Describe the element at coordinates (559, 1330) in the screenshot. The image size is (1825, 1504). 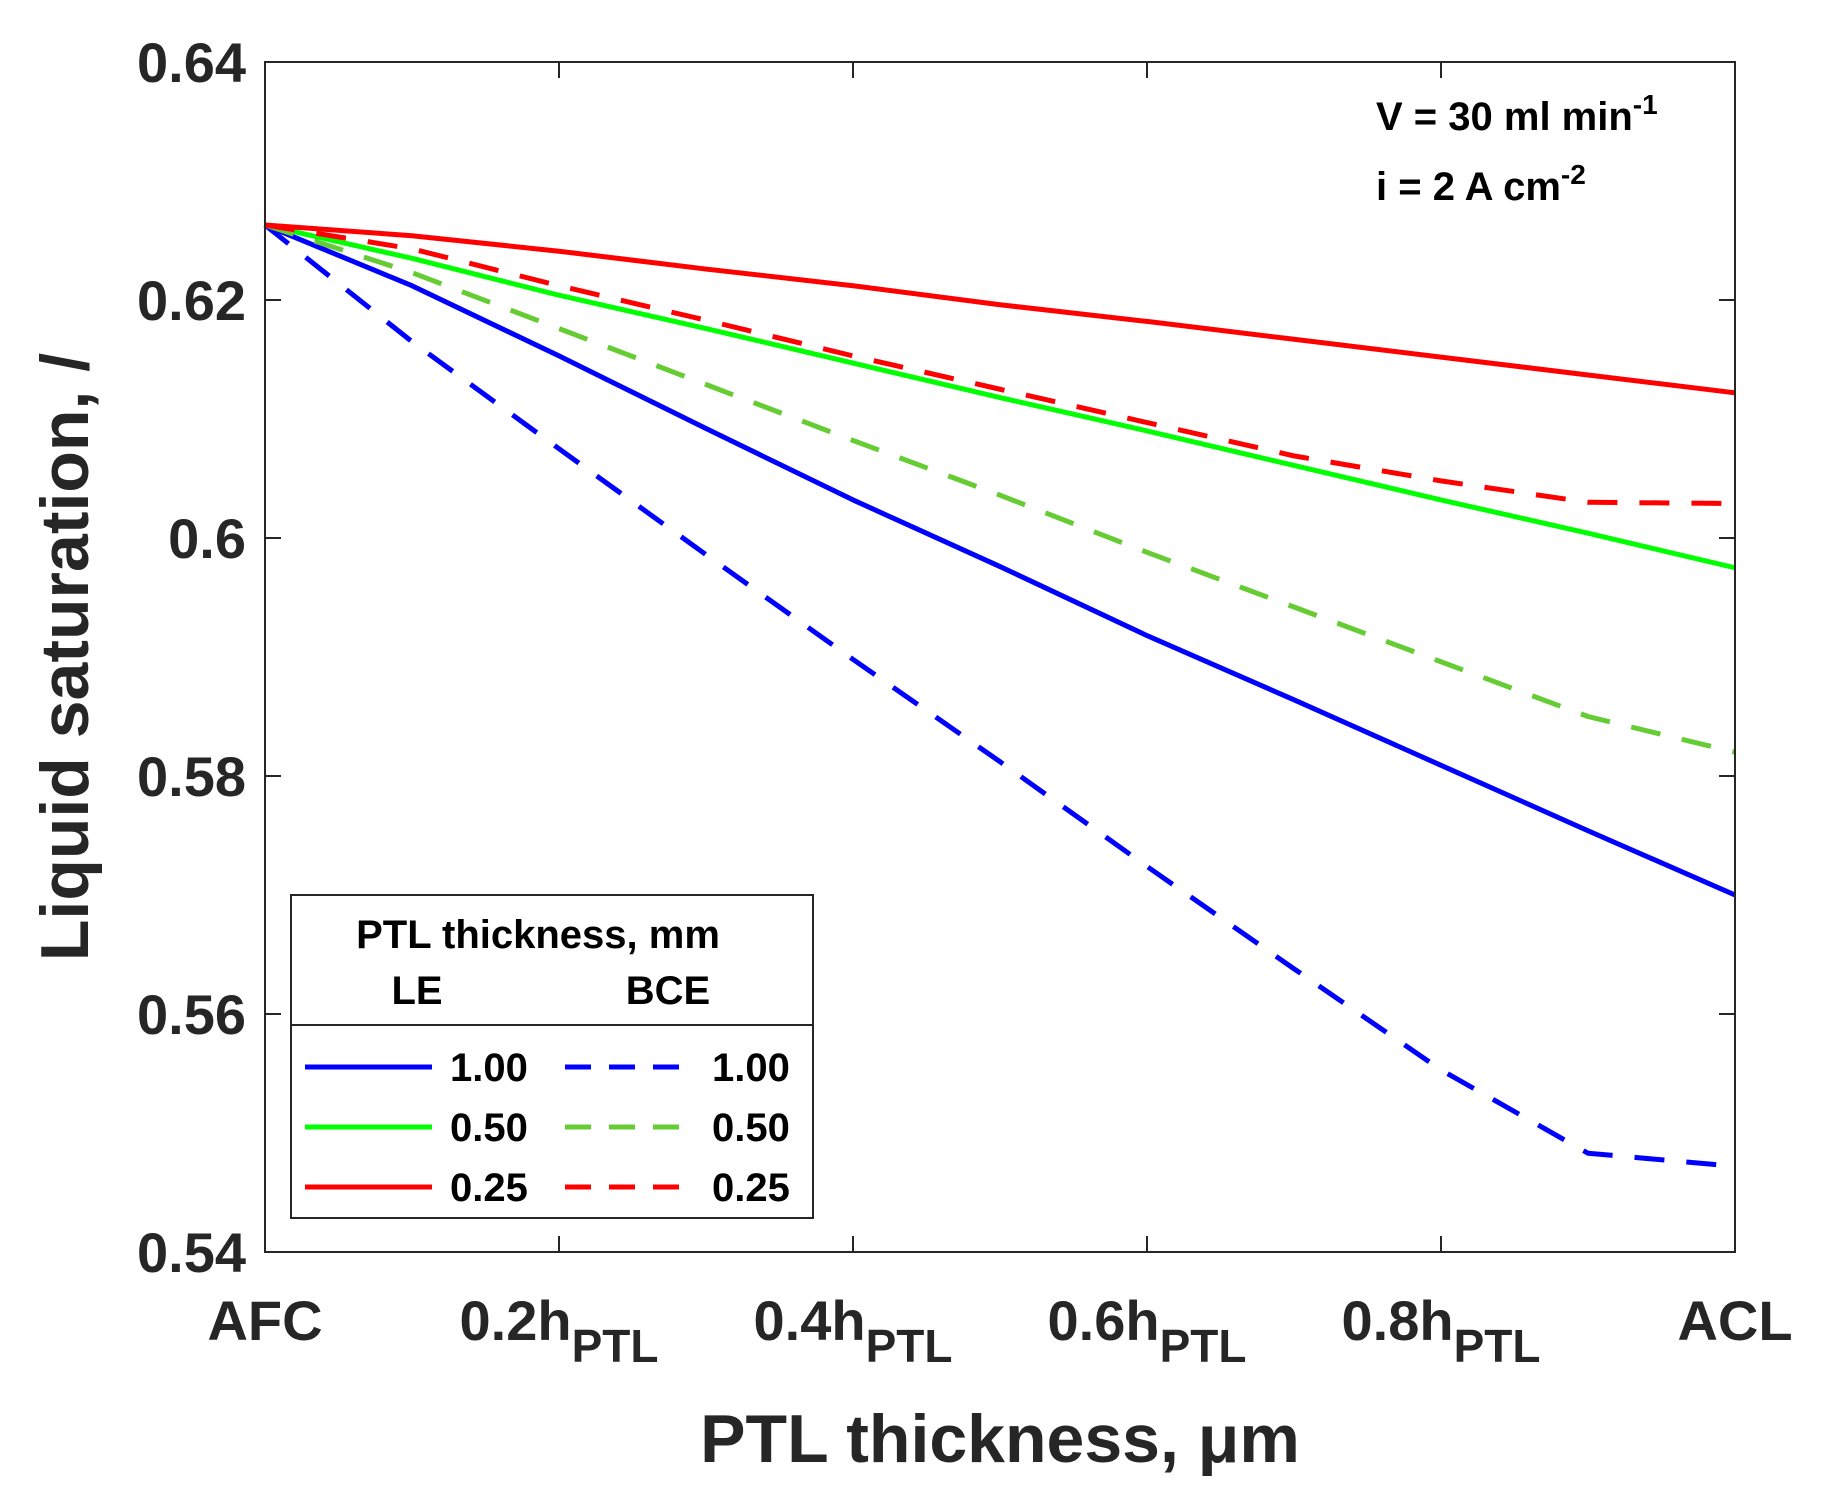
I see `x-tick-label: 0.2hPTL` at that location.